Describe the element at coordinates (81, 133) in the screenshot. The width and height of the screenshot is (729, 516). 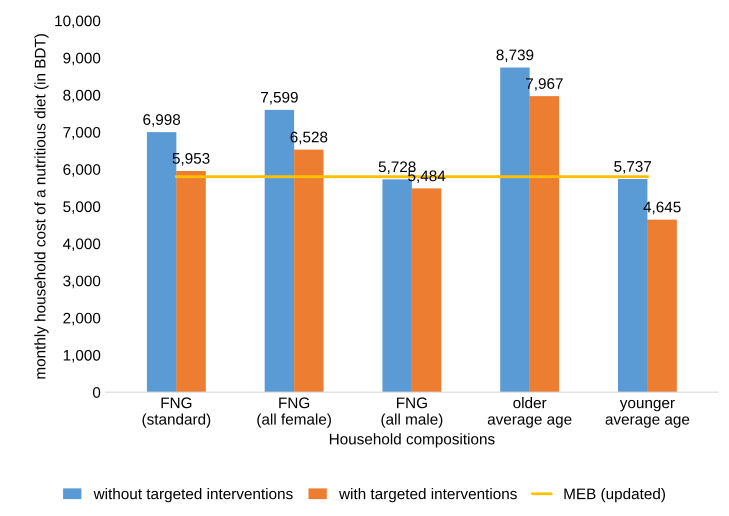
I see `y-tick-label: 7,000` at that location.